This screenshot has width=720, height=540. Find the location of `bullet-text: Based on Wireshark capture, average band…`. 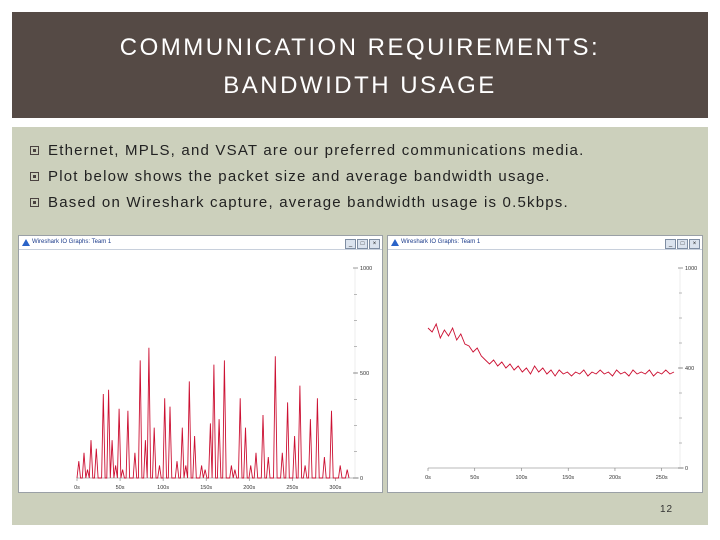

bullet-text: Based on Wireshark capture, average band… is located at coordinates (308, 202).